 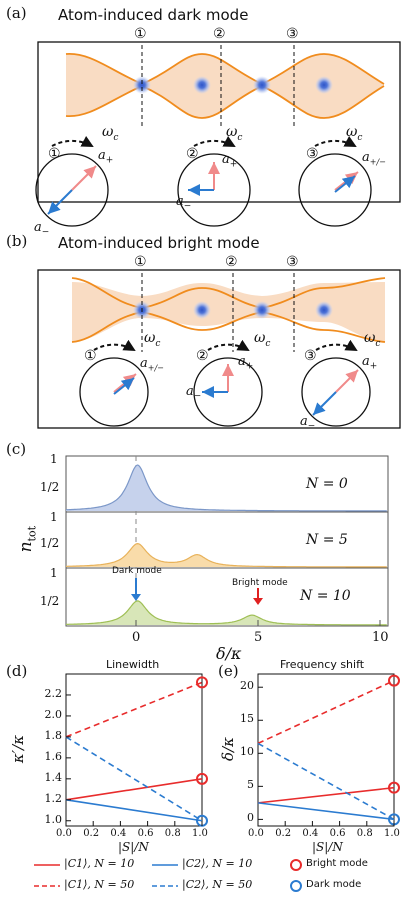 What do you see at coordinates (324, 310) in the screenshot?
I see `atom-b4` at bounding box center [324, 310].